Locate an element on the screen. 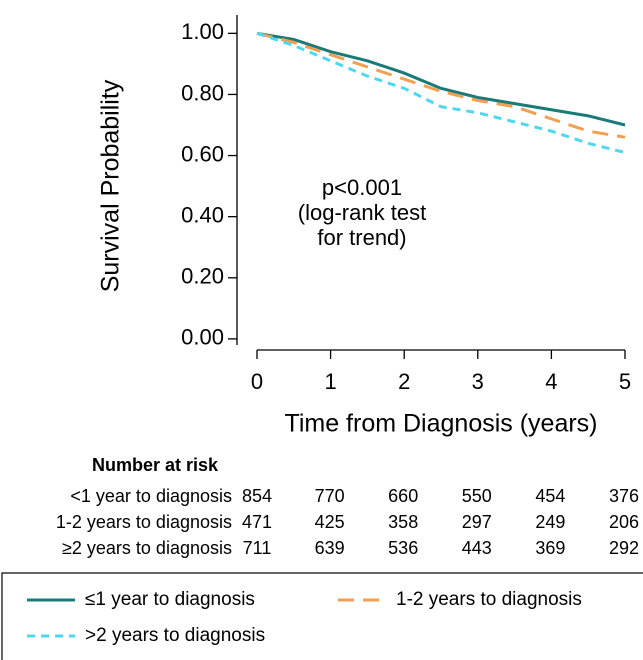 The width and height of the screenshot is (643, 660). risk-count: 770 is located at coordinates (330, 496).